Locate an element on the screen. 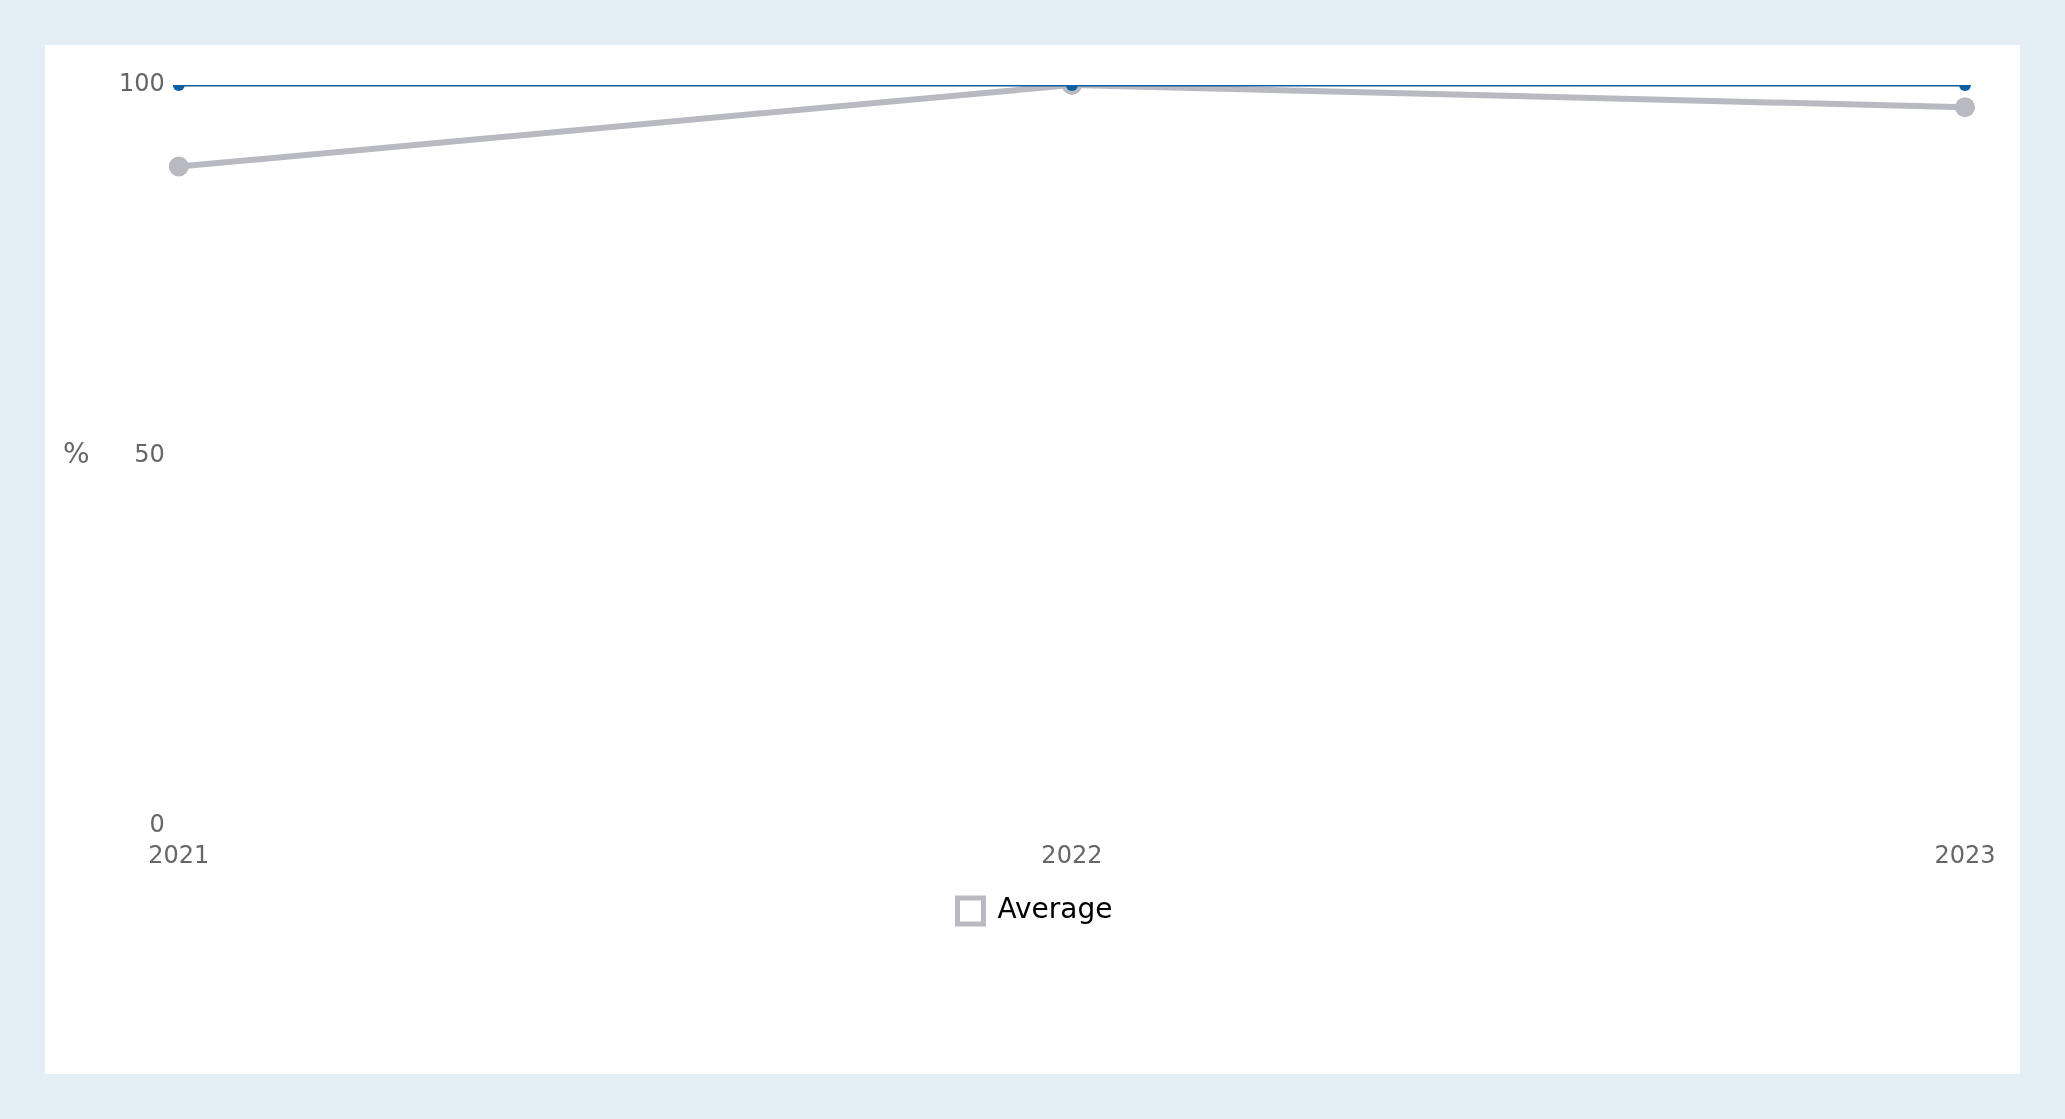  y-tick-label: 0 is located at coordinates (157, 824).